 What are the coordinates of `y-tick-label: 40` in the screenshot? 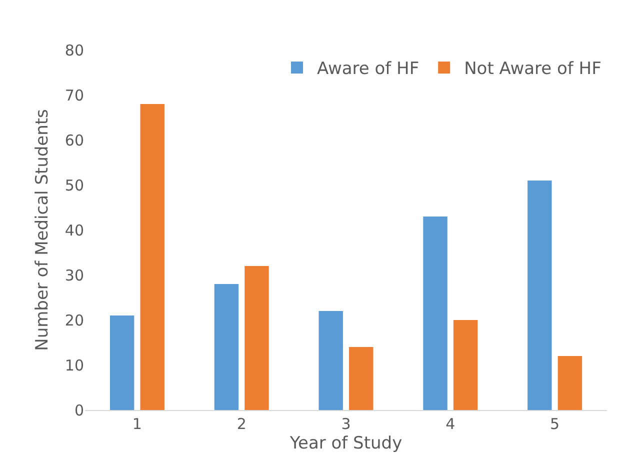 It's located at (74, 230).